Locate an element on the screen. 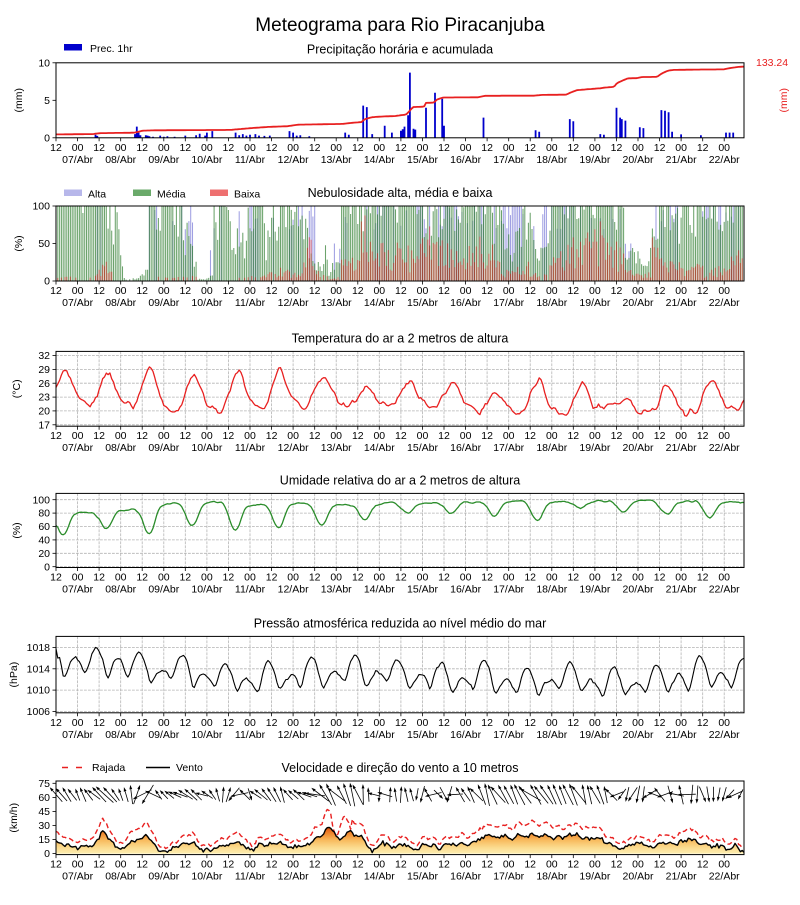 This screenshot has height=905, width=800. svg-text: 07/Abr is located at coordinates (77, 448).